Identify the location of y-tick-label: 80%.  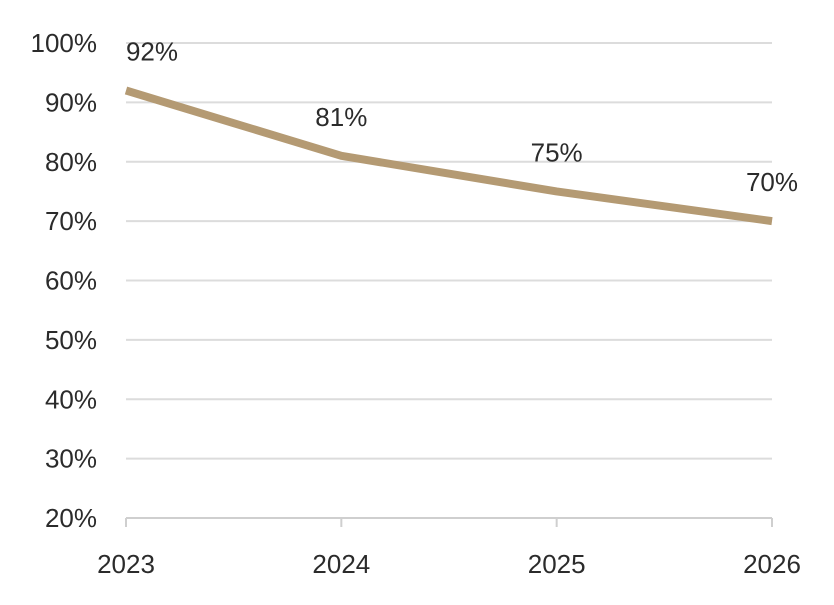
(71, 162).